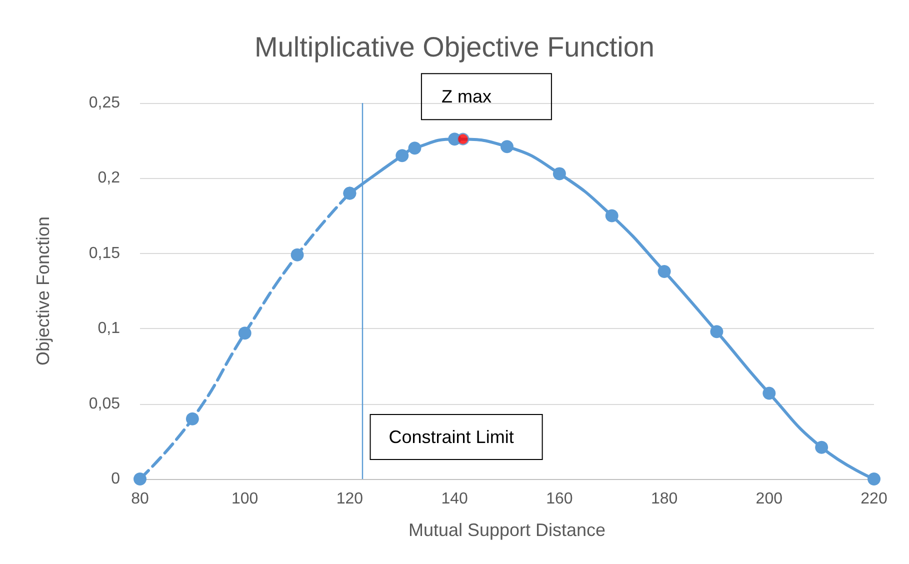 This screenshot has height=564, width=909. Describe the element at coordinates (451, 437) in the screenshot. I see `ref-line-label: Constraint Limit` at that location.